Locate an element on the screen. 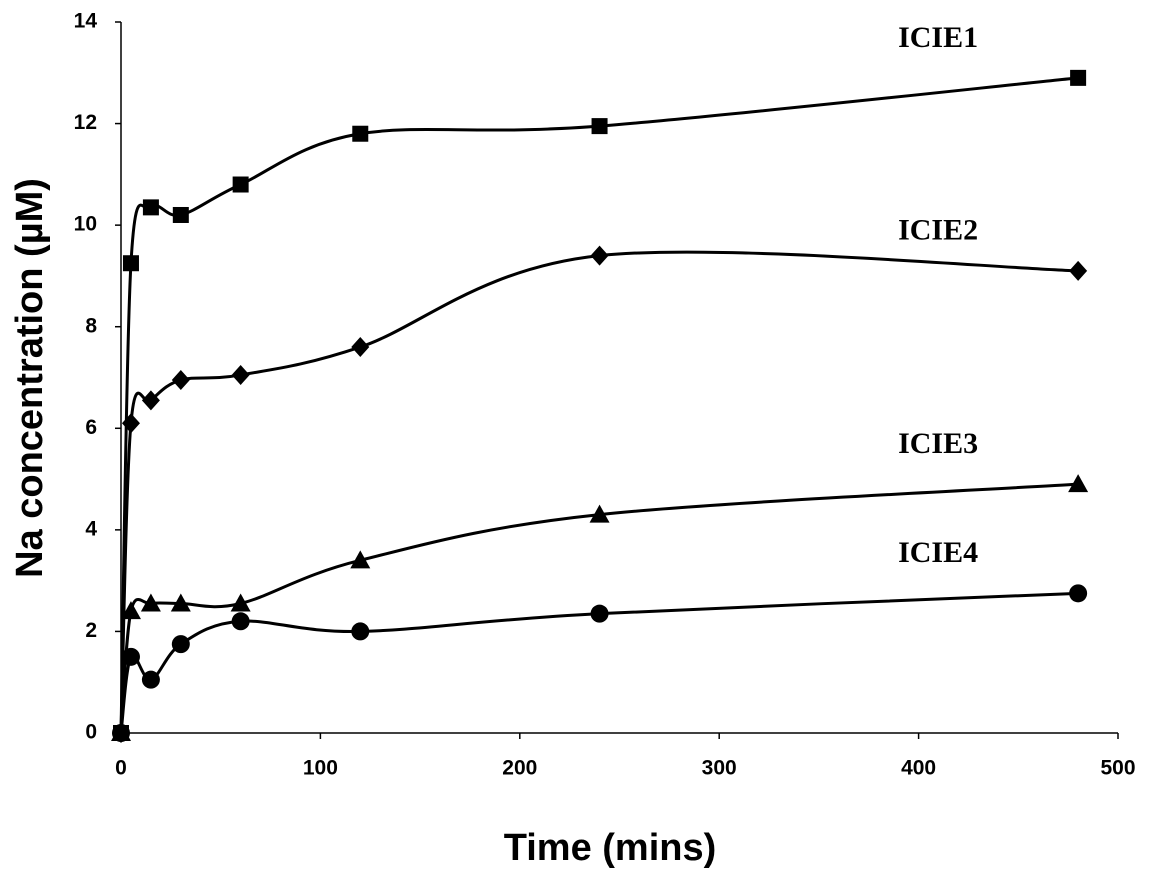 This screenshot has width=1154, height=877. x-tick-label: 500 is located at coordinates (1117, 768).